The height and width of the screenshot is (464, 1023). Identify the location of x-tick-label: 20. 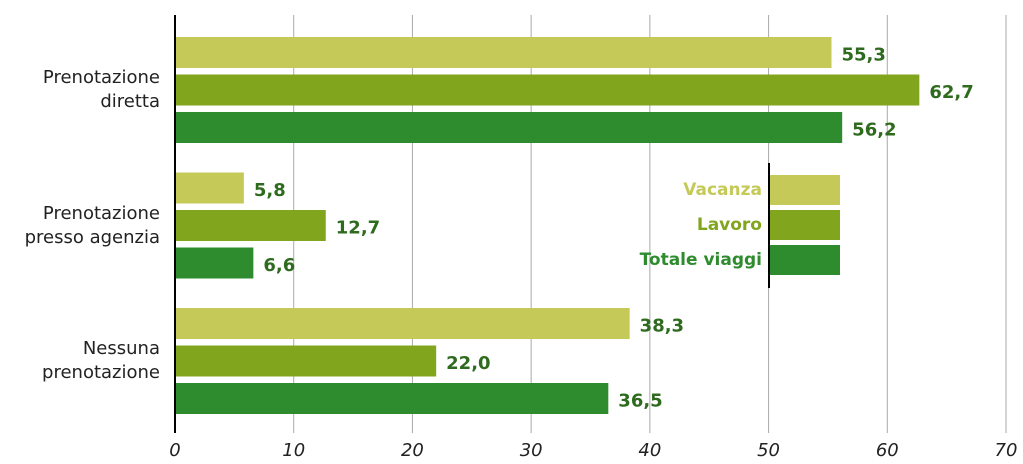
(412, 450).